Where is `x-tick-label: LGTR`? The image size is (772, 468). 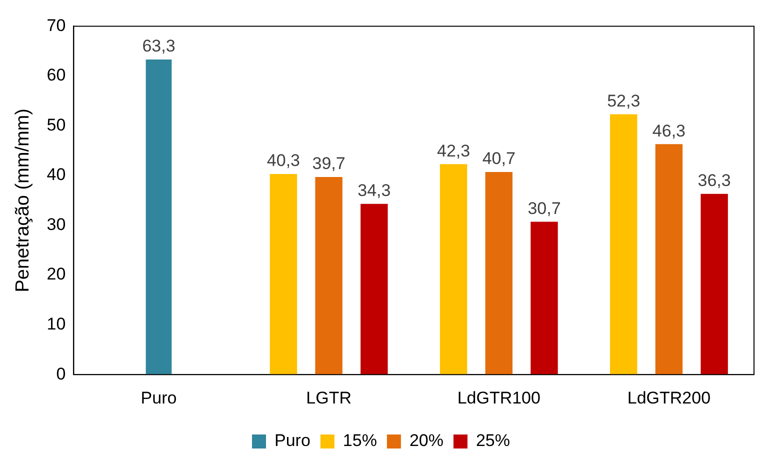 x-tick-label: LGTR is located at coordinates (329, 398).